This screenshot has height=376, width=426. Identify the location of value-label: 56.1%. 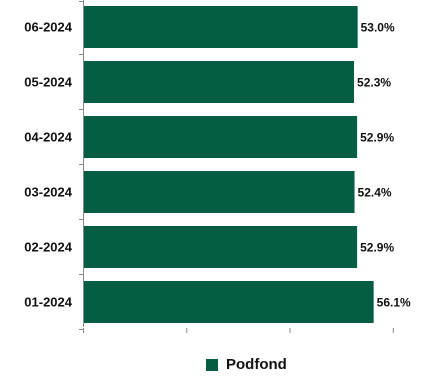
(394, 303).